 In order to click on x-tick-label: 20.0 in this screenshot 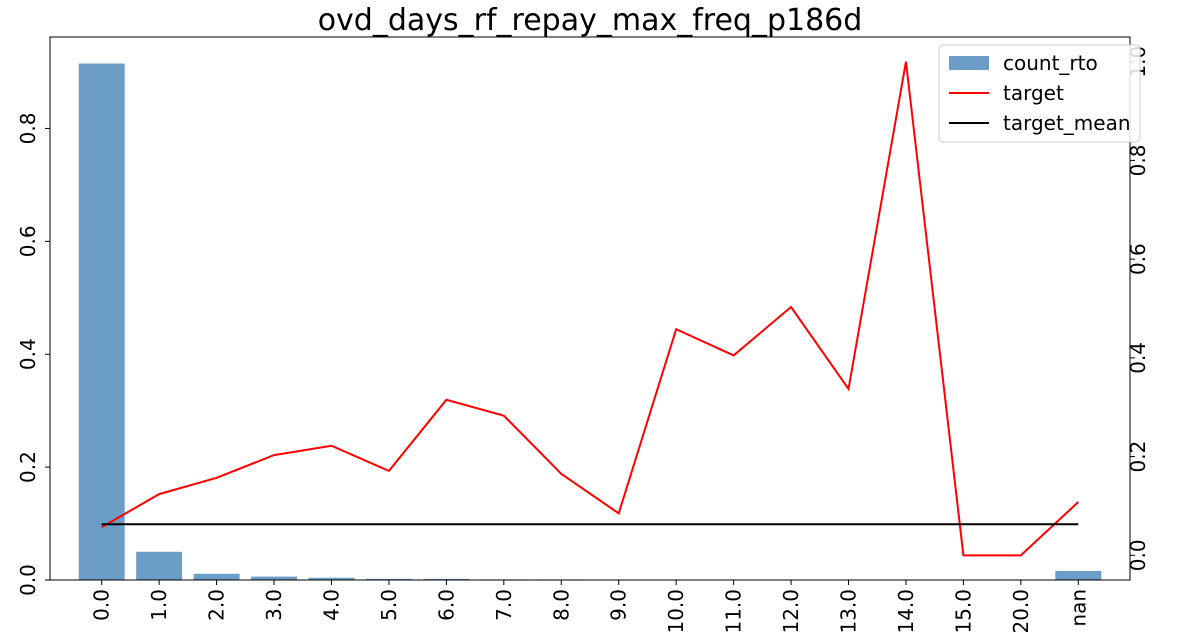, I will do `click(1021, 611)`.